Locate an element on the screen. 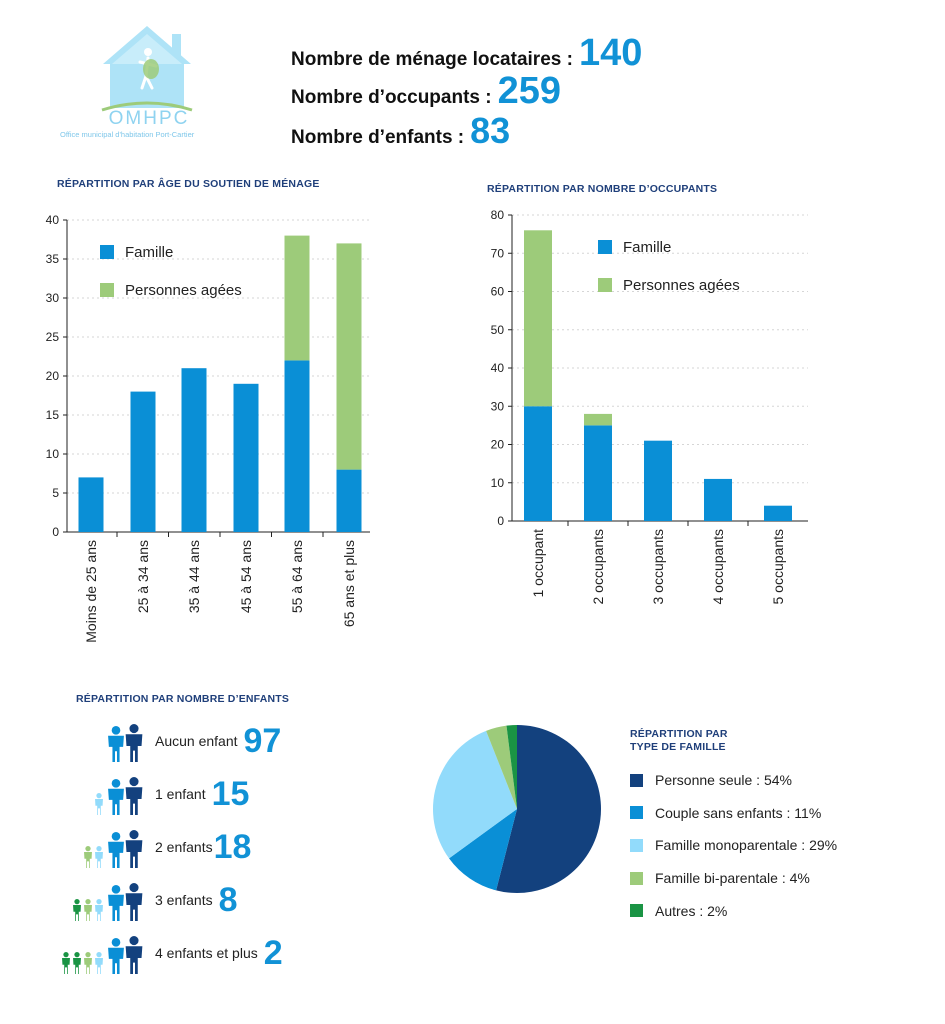  pie-legend-item: Personne seule : 54% is located at coordinates (733, 780).